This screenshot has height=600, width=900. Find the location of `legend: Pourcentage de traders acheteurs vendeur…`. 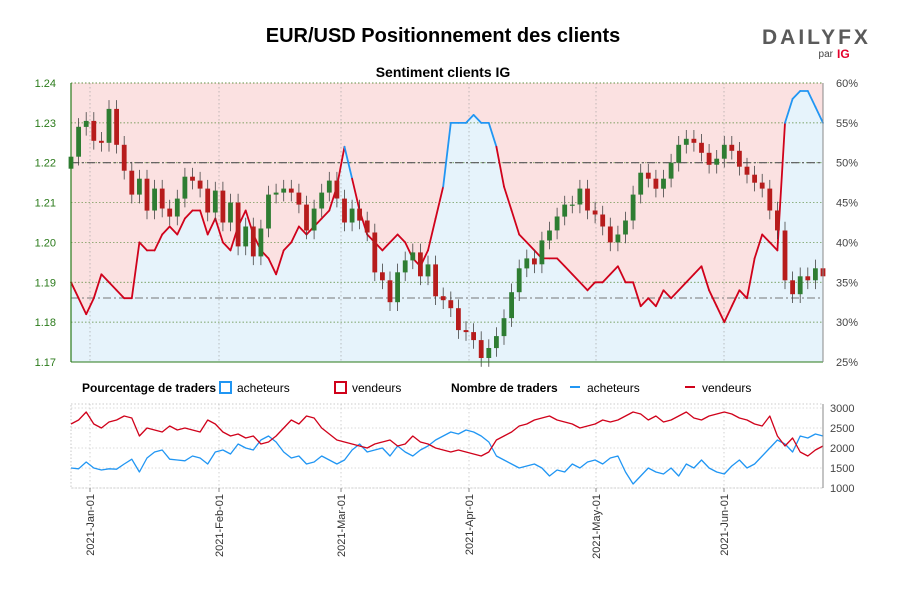

legend: Pourcentage de traders acheteurs vendeur… is located at coordinates (416, 388).